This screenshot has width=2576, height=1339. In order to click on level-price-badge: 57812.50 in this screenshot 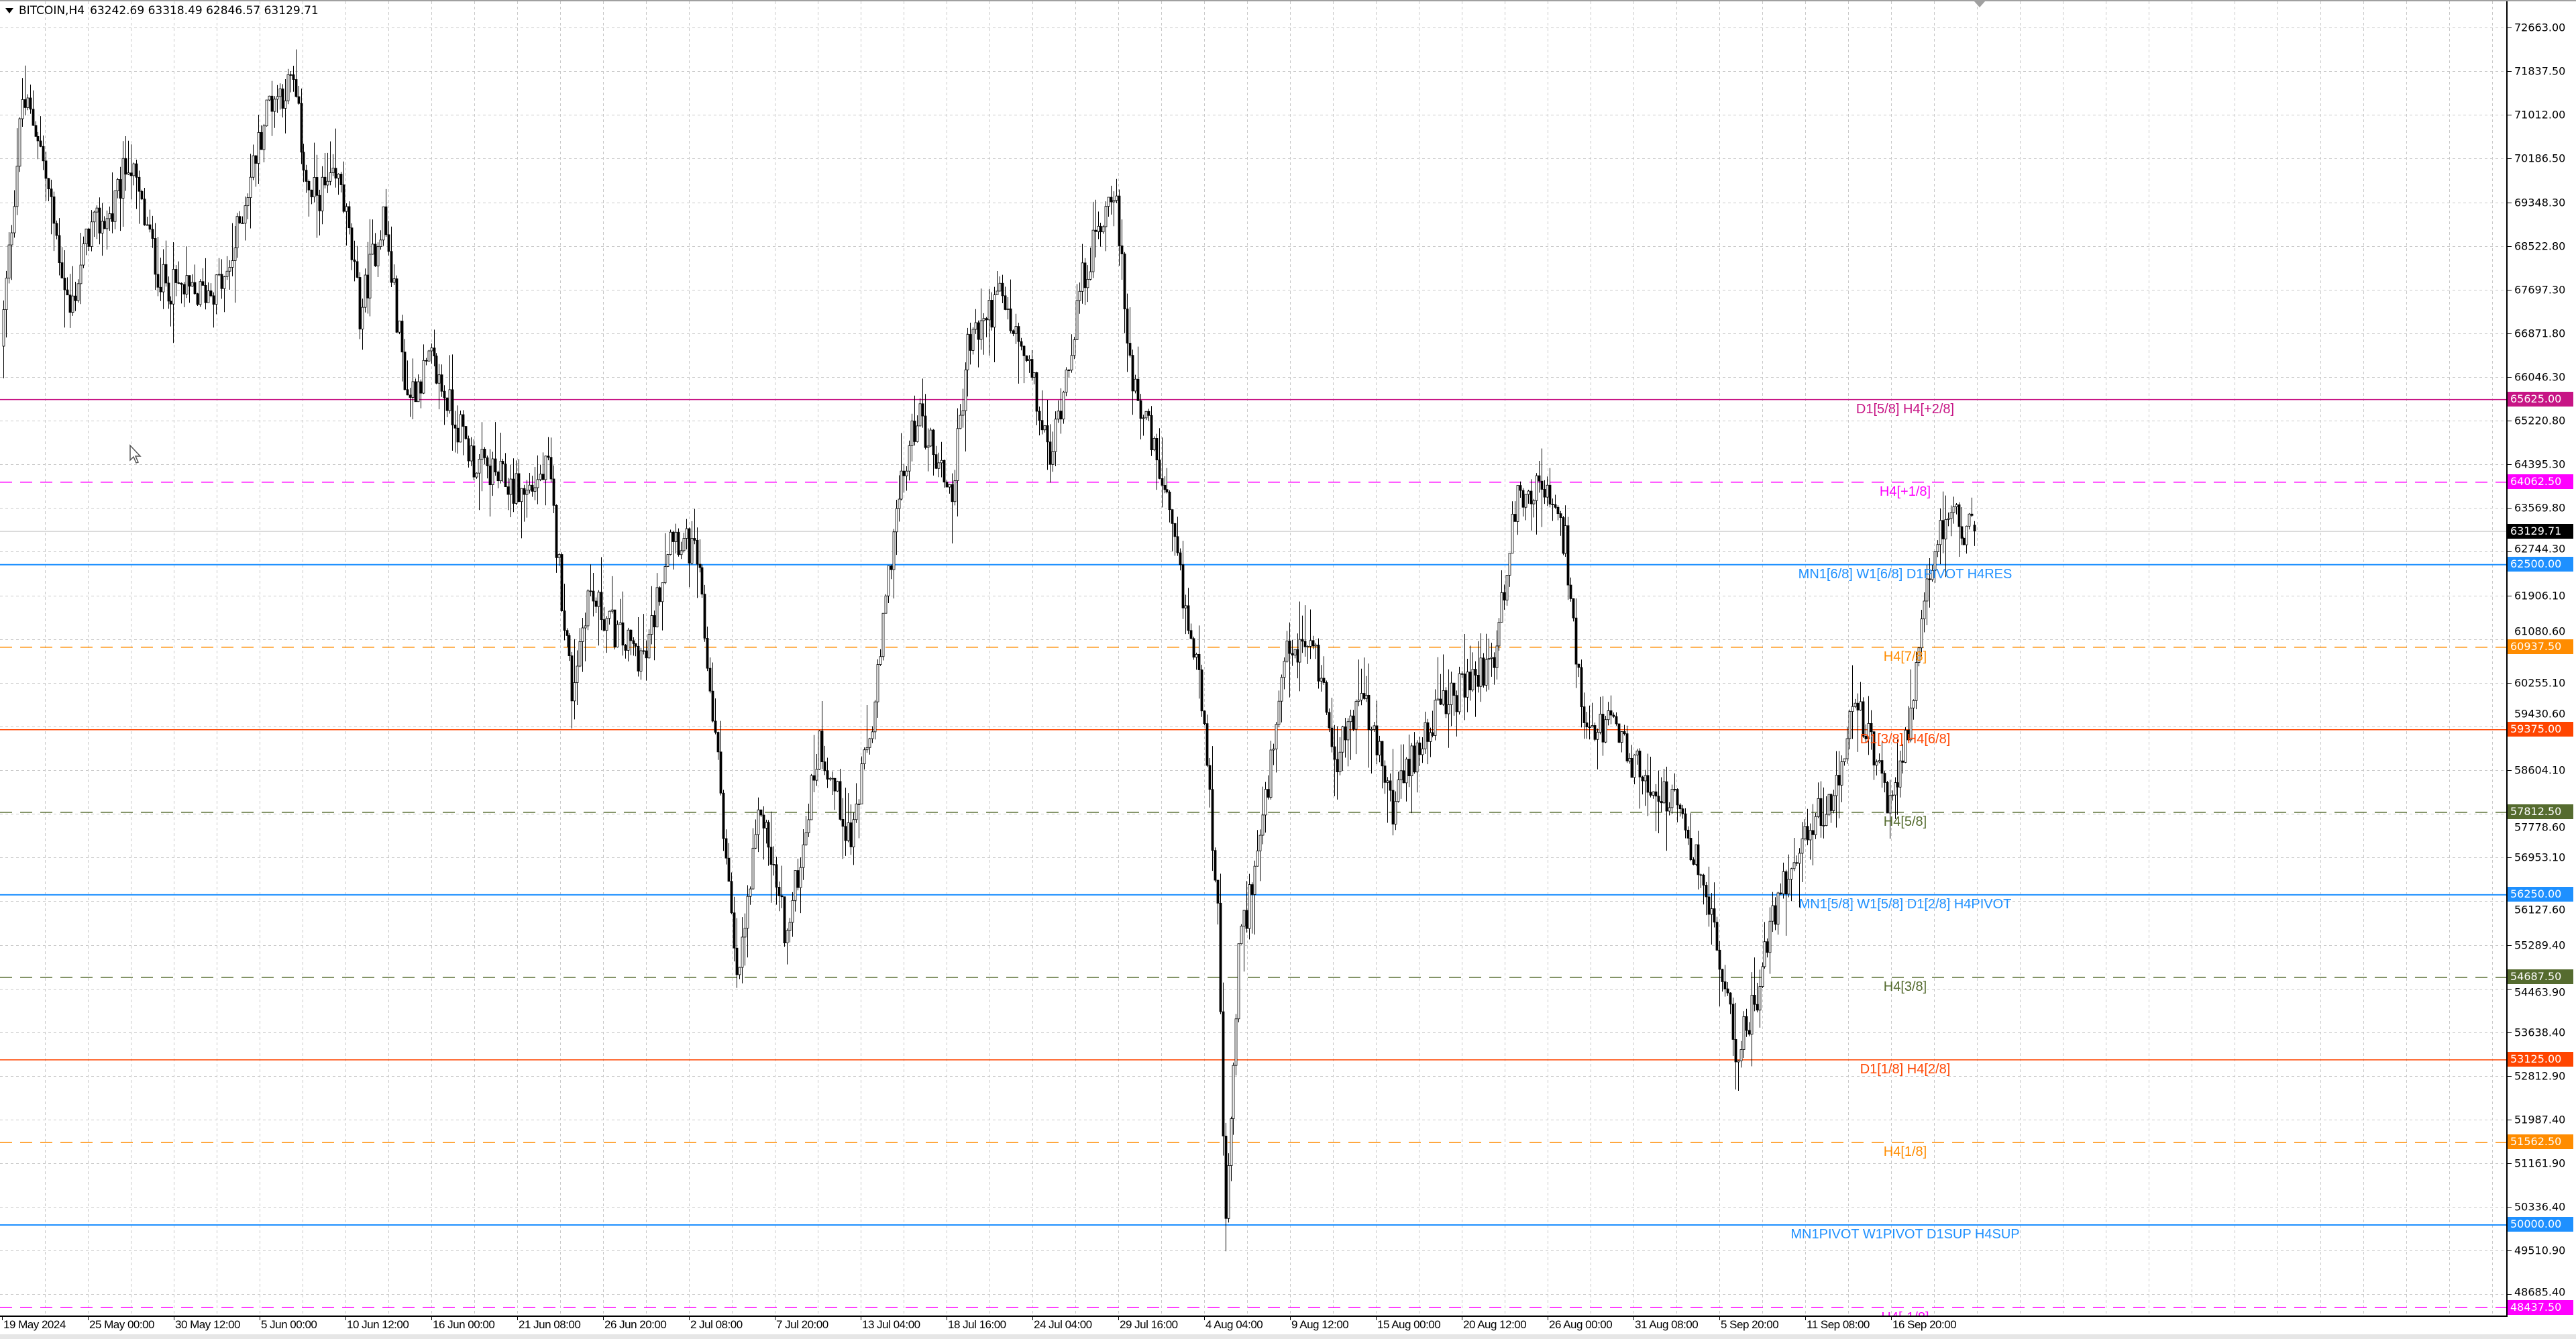, I will do `click(2540, 812)`.